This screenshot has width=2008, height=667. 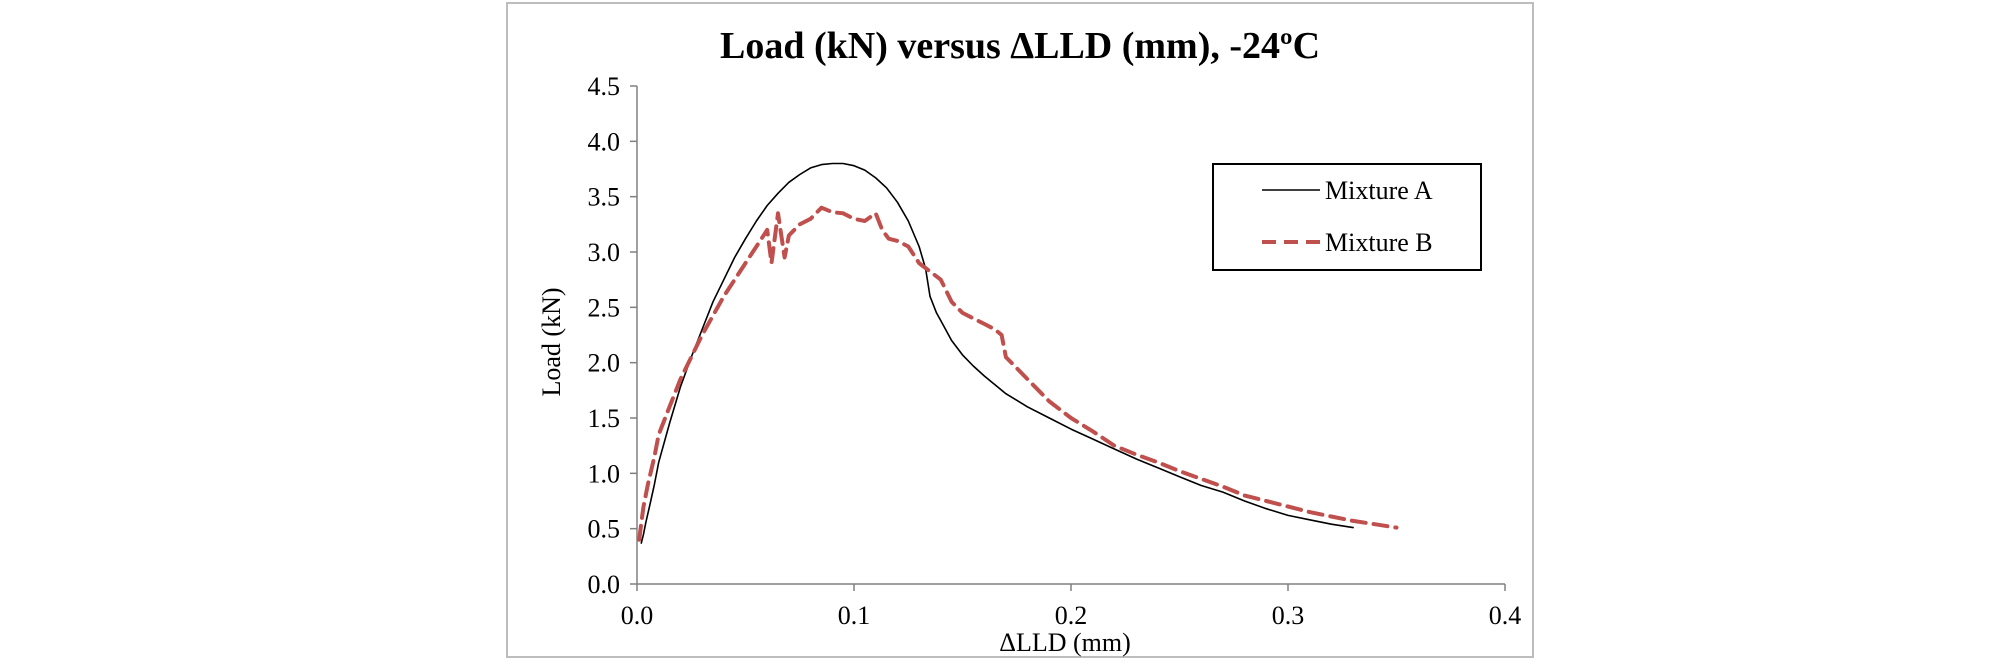 I want to click on y-tick-label: 2.5, so click(x=604, y=307).